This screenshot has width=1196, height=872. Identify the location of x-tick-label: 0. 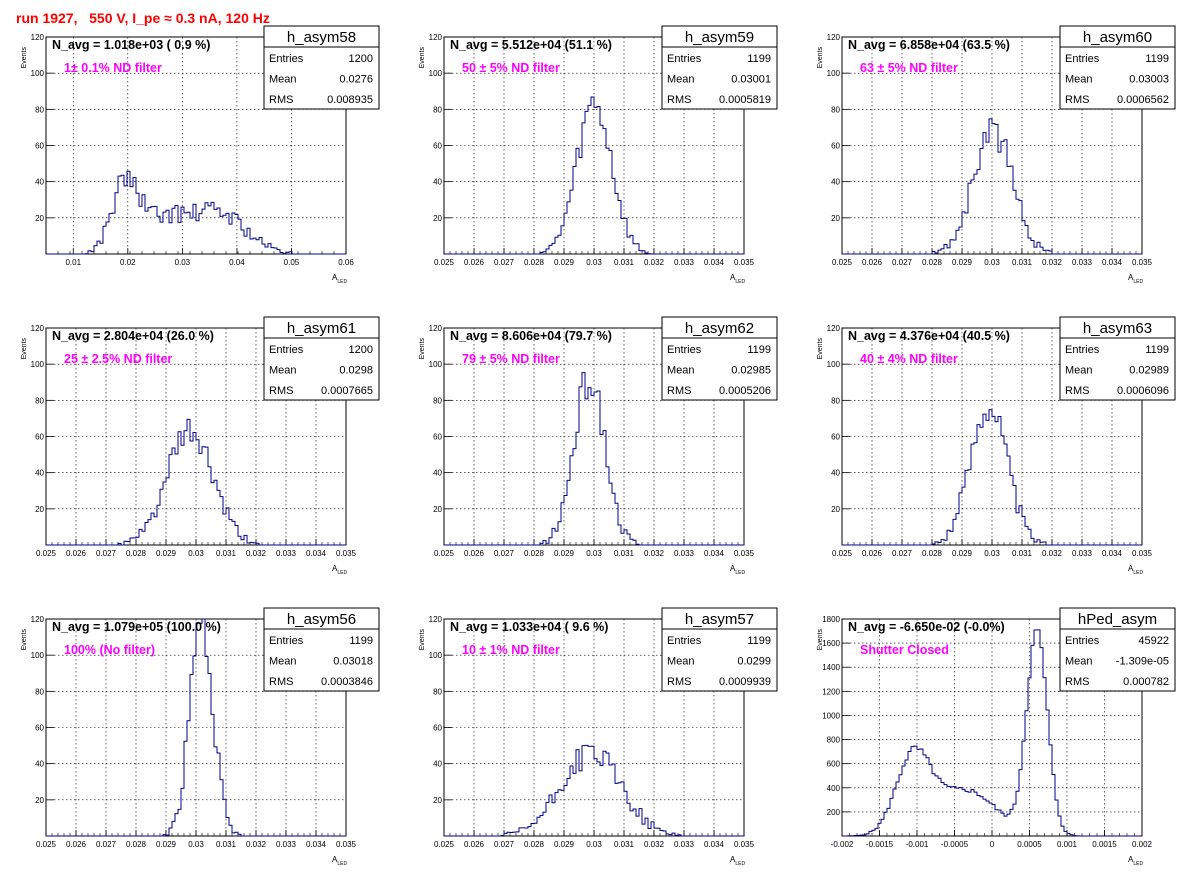
(992, 844).